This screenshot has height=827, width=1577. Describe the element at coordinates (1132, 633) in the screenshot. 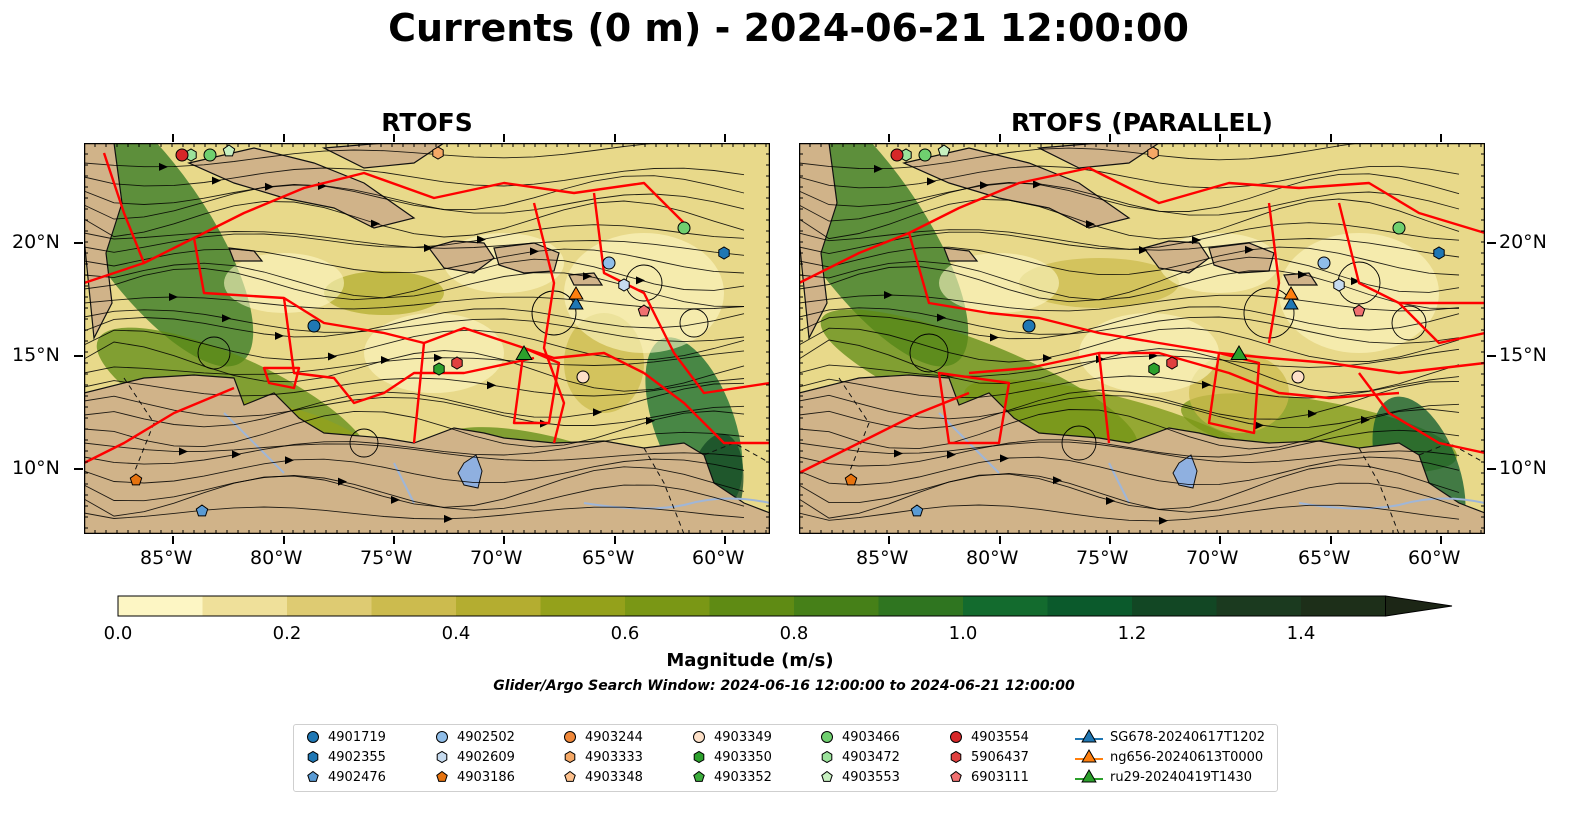

I see `colorbar-tick: 1.2` at that location.